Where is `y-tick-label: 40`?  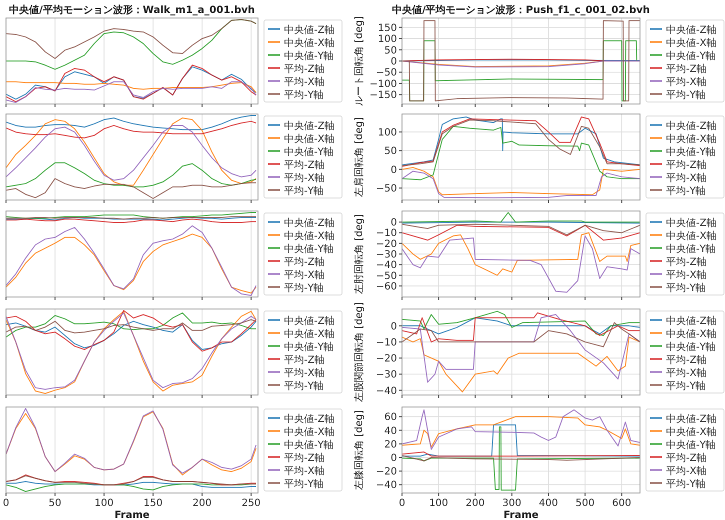 y-tick-label: 40 is located at coordinates (390, 431).